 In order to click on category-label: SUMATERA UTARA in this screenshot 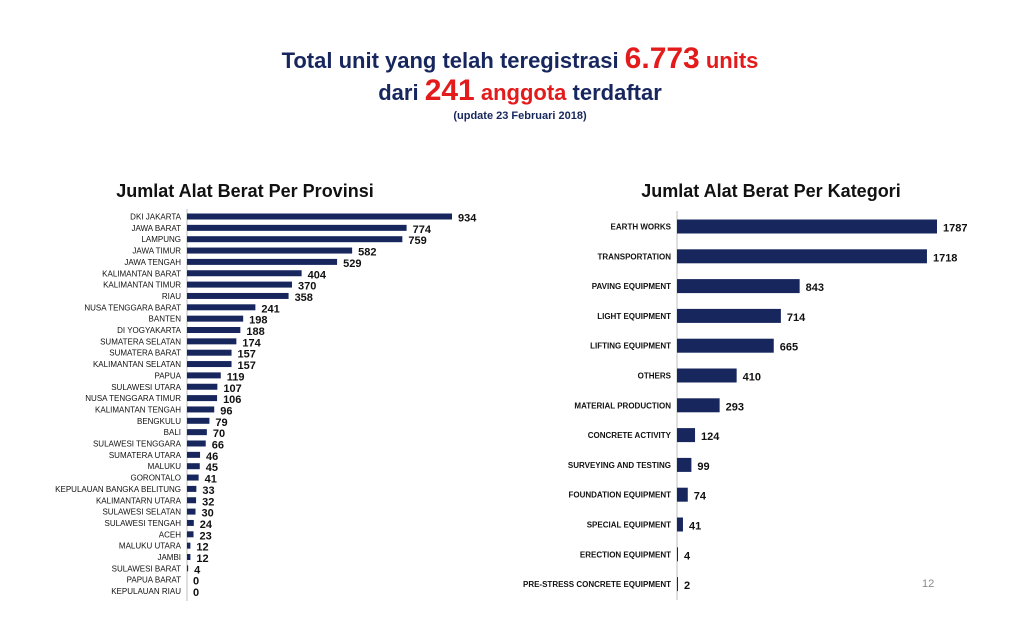, I will do `click(145, 455)`.